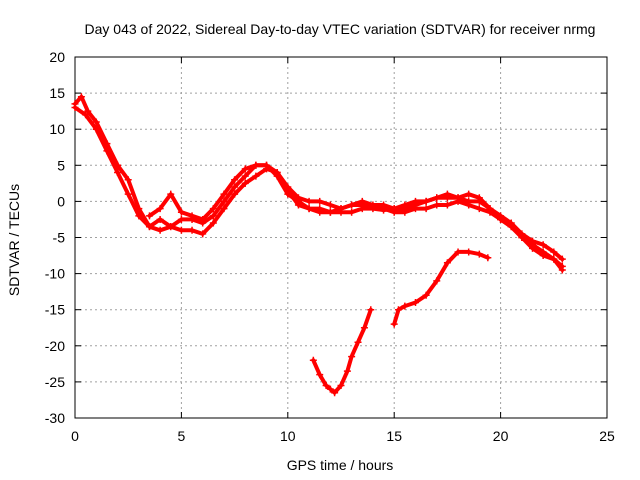 This screenshot has width=640, height=480. Describe the element at coordinates (607, 436) in the screenshot. I see `x-tick-label: 25` at that location.